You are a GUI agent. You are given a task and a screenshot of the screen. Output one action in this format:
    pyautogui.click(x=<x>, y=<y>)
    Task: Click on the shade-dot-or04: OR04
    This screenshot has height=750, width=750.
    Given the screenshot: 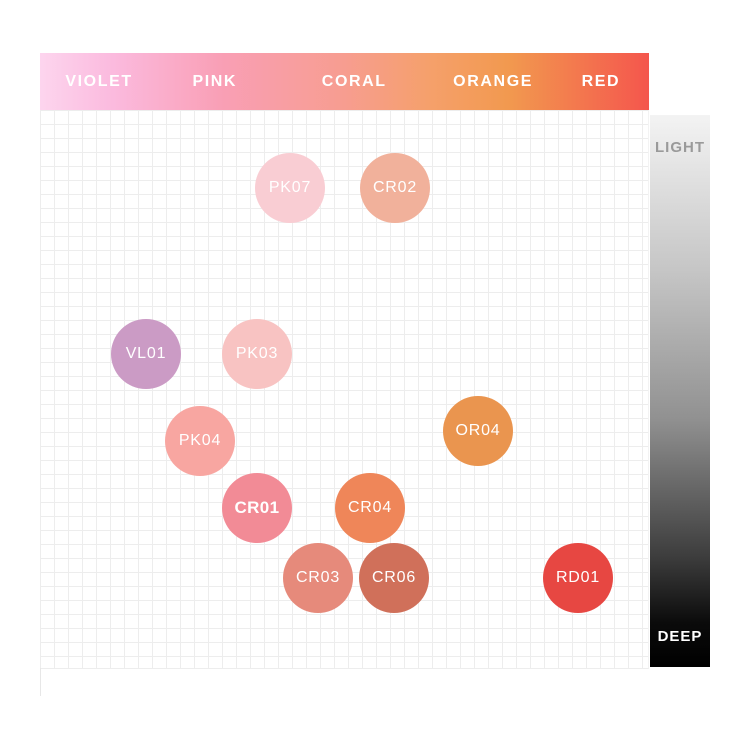 What is the action you would take?
    pyautogui.click(x=478, y=431)
    